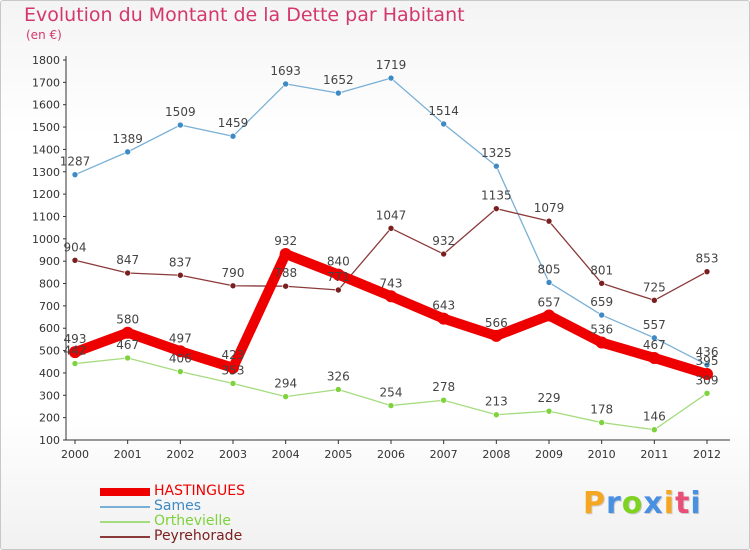  Describe the element at coordinates (601, 270) in the screenshot. I see `data-label-peyrehorade: 801` at that location.